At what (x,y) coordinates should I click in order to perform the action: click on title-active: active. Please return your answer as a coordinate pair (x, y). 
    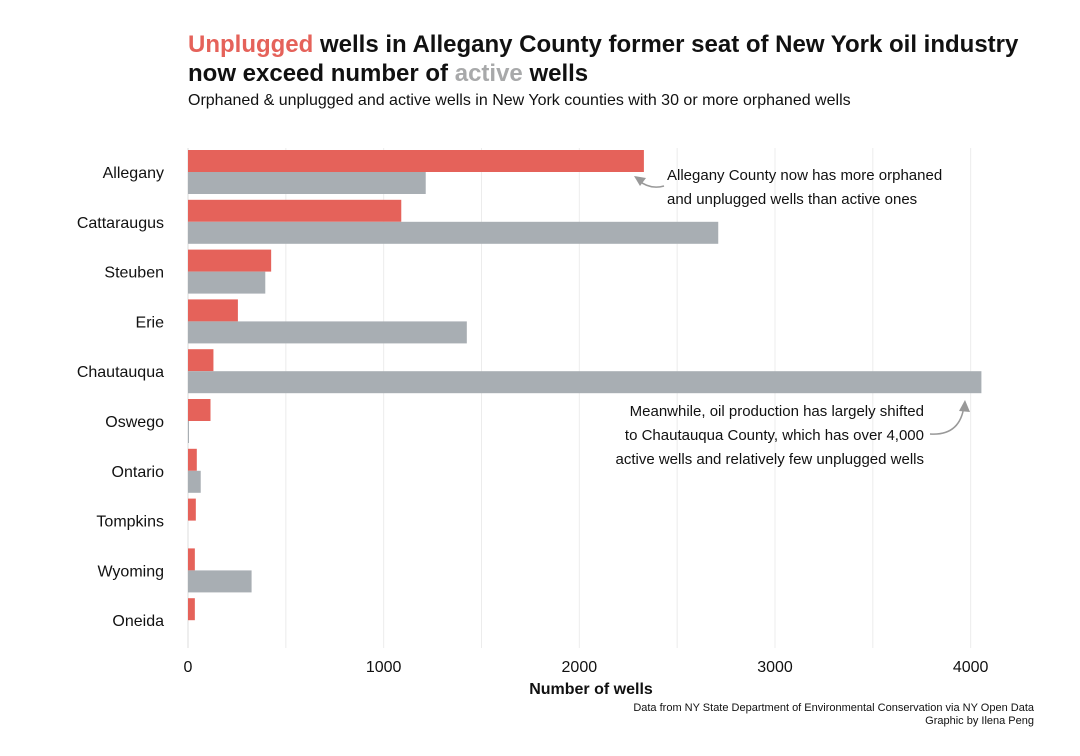
    Looking at the image, I should click on (488, 73).